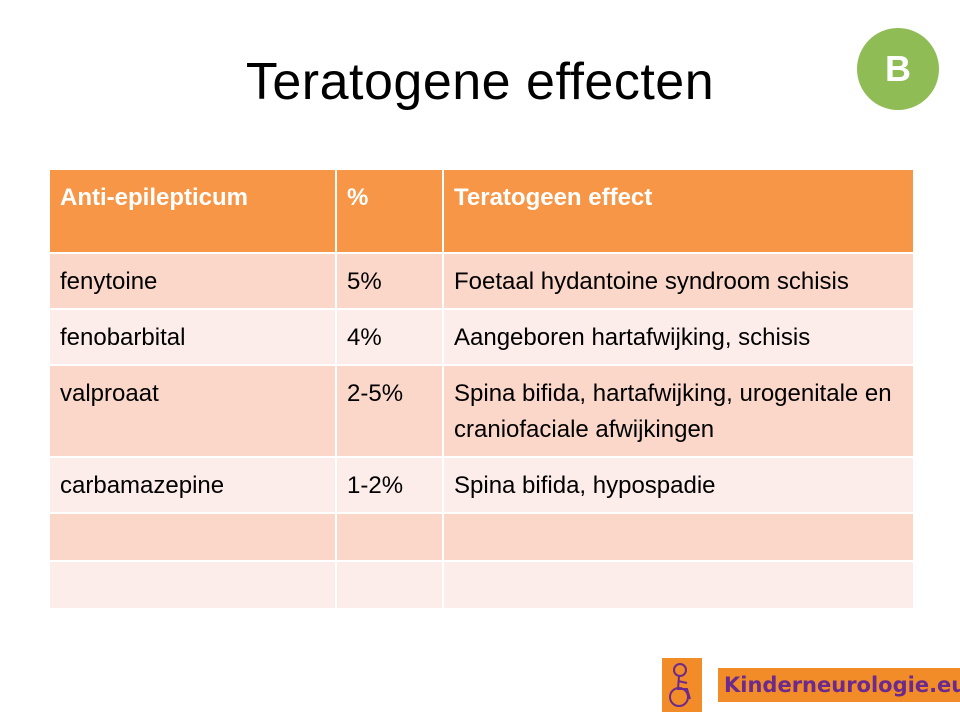 The image size is (960, 720). What do you see at coordinates (678, 485) in the screenshot?
I see `cell-effect: Spina bifida, hypospadie` at bounding box center [678, 485].